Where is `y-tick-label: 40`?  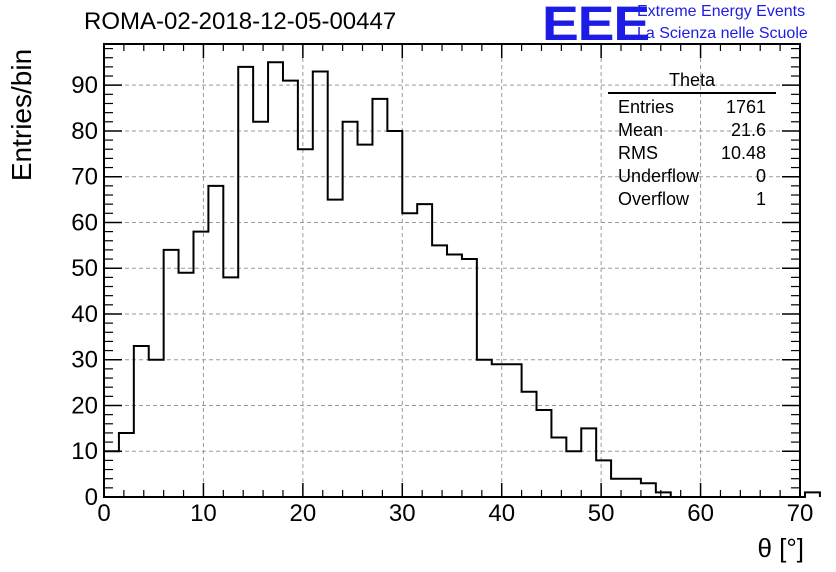 y-tick-label: 40 is located at coordinates (84, 314).